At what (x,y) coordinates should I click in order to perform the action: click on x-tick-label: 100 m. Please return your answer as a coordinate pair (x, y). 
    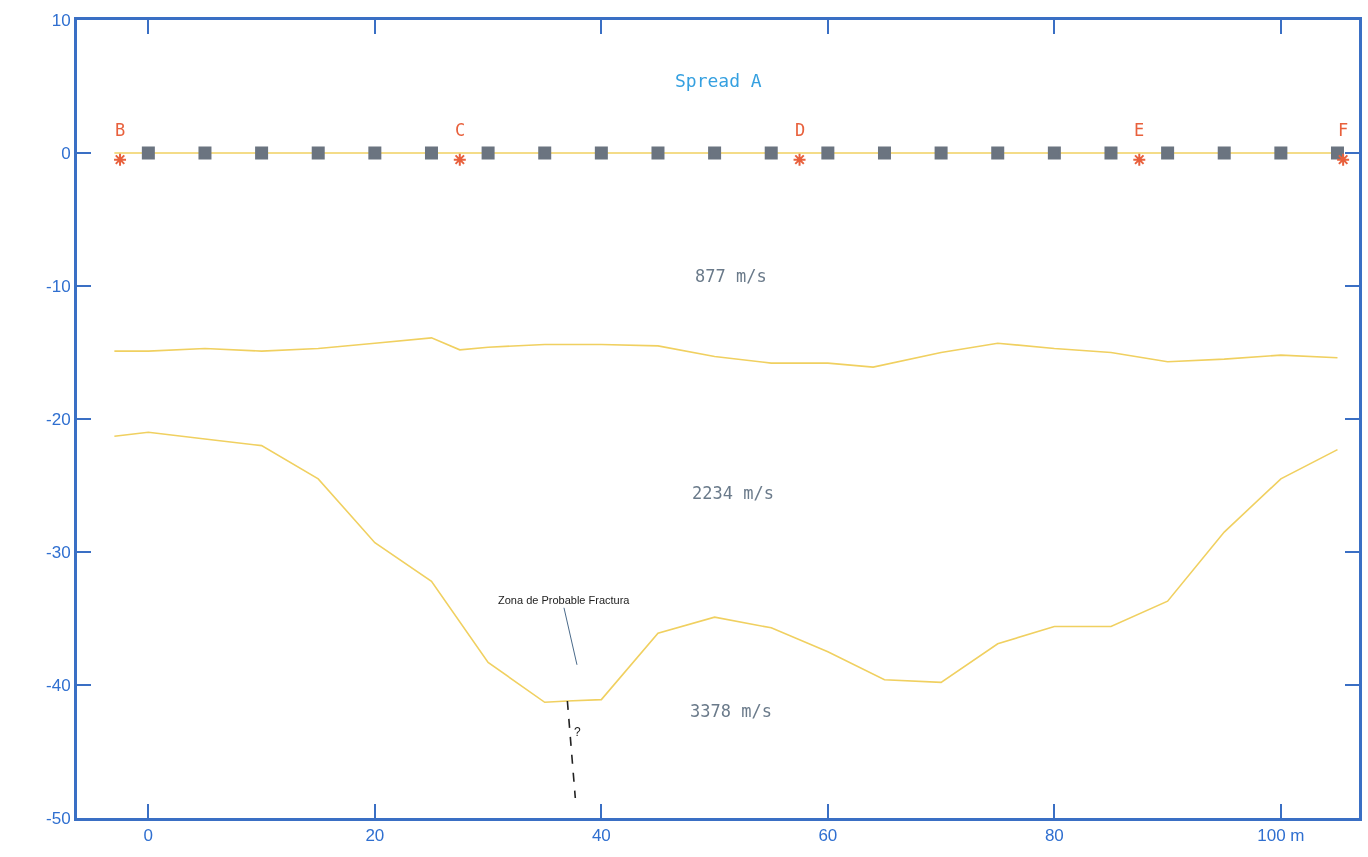
    Looking at the image, I should click on (1281, 836).